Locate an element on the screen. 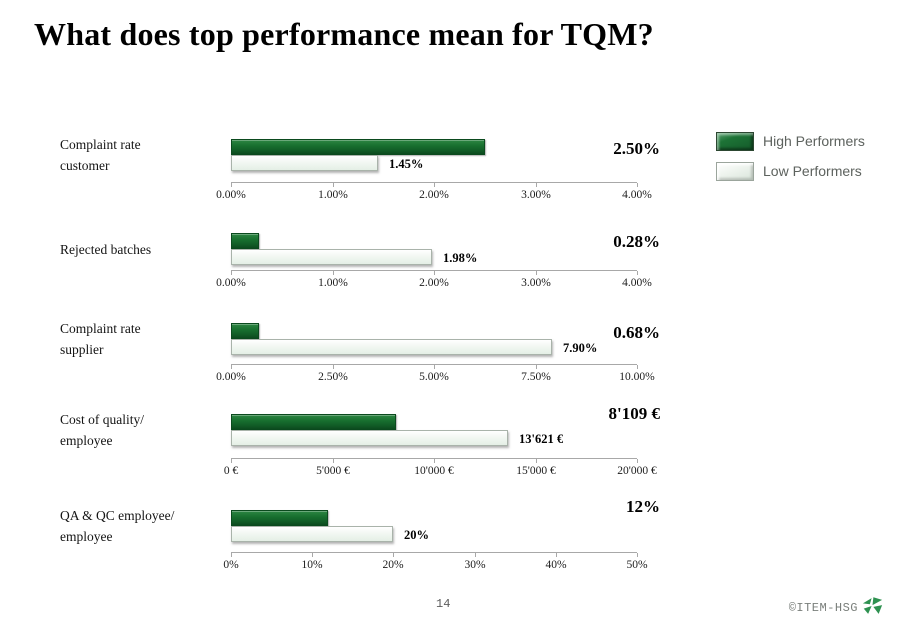 This screenshot has width=900, height=623. page-number: 14 is located at coordinates (443, 604).